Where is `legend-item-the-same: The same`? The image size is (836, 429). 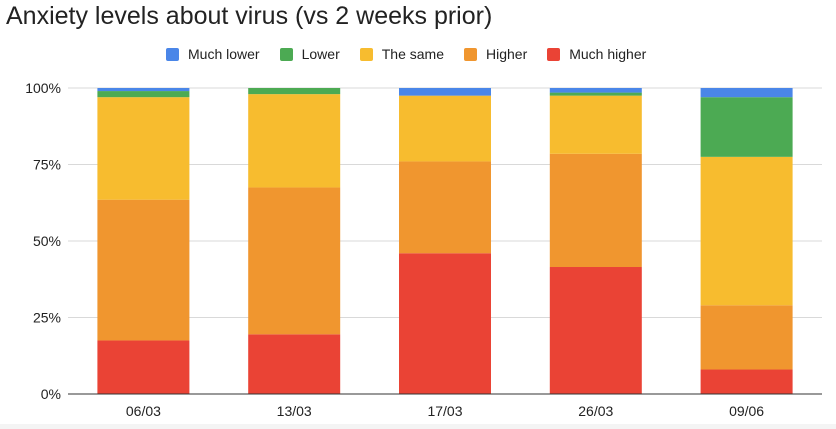 legend-item-the-same: The same is located at coordinates (401, 54).